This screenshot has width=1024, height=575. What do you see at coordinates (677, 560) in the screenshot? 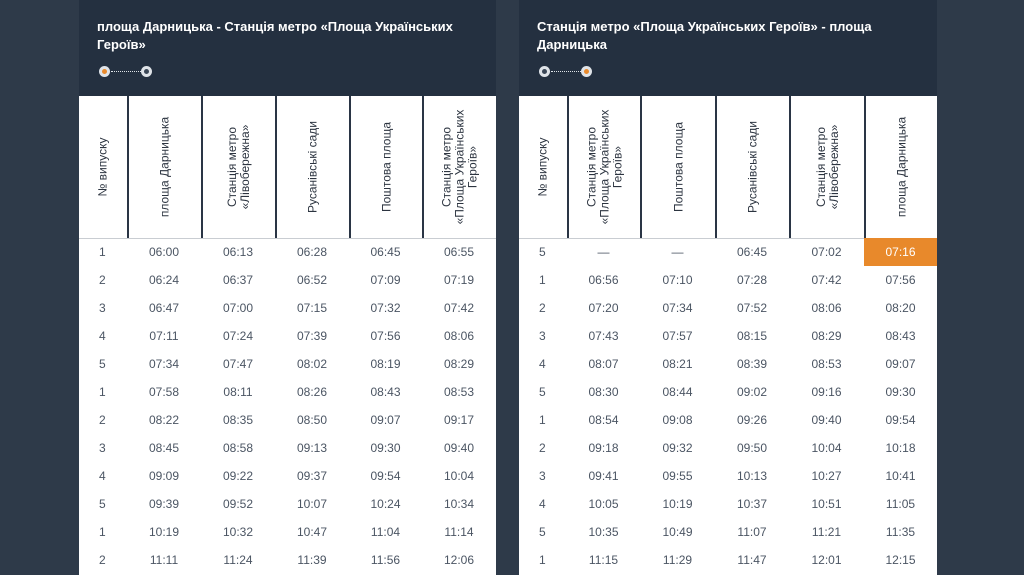
I see `time-cell: 11:29` at bounding box center [677, 560].